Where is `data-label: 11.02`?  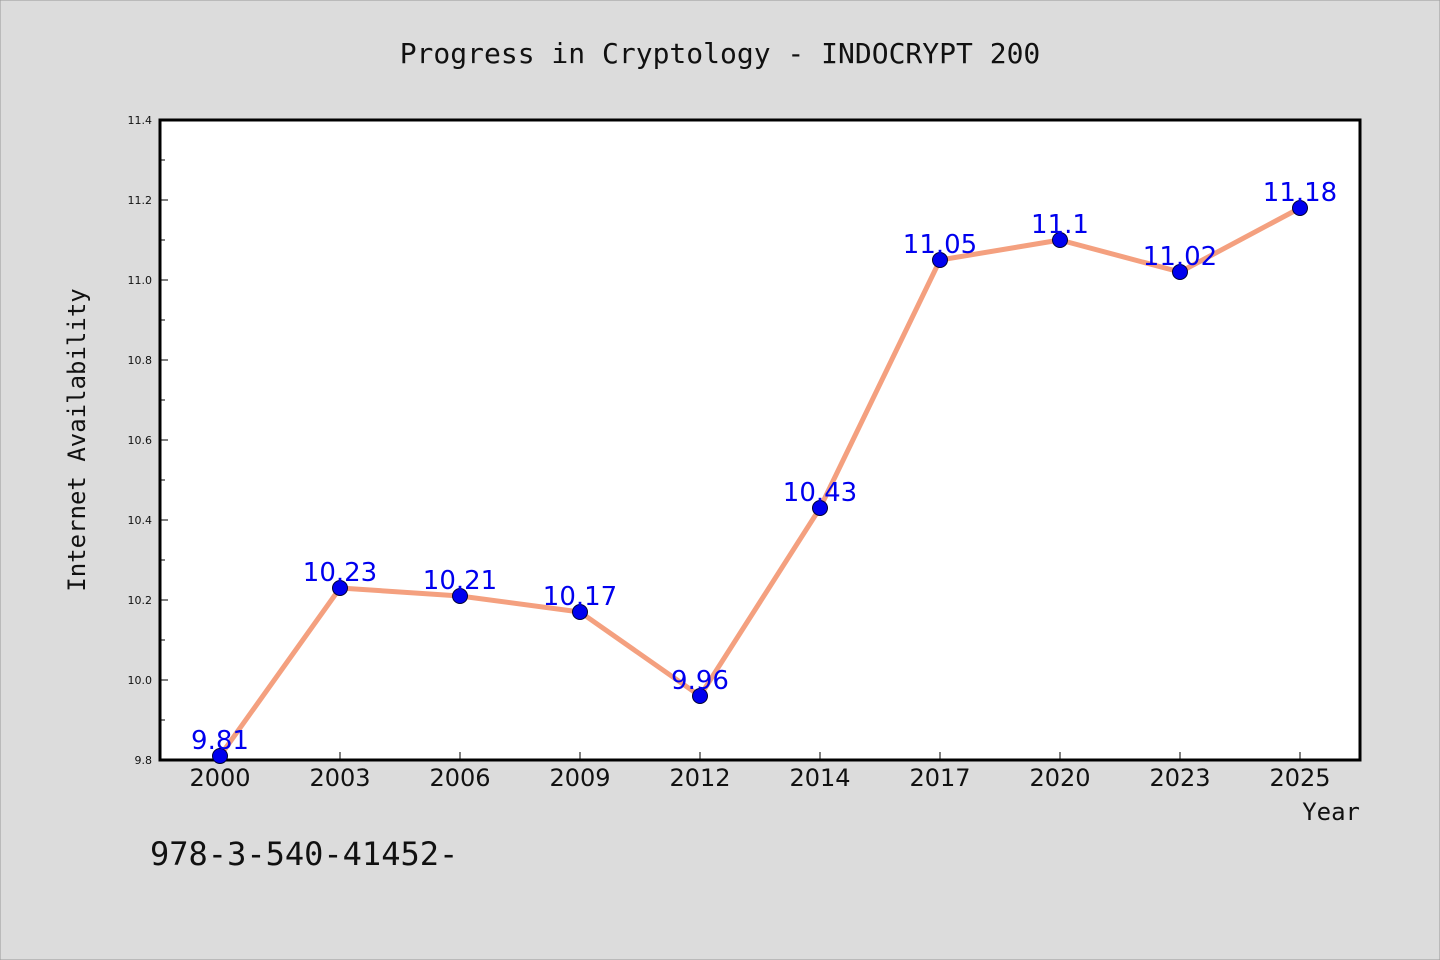 data-label: 11.02 is located at coordinates (1180, 257).